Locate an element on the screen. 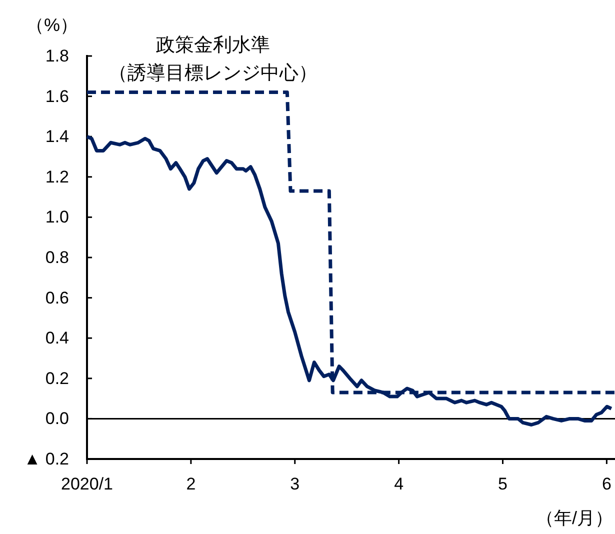  x-tick-label: 2020/1 is located at coordinates (87, 484).